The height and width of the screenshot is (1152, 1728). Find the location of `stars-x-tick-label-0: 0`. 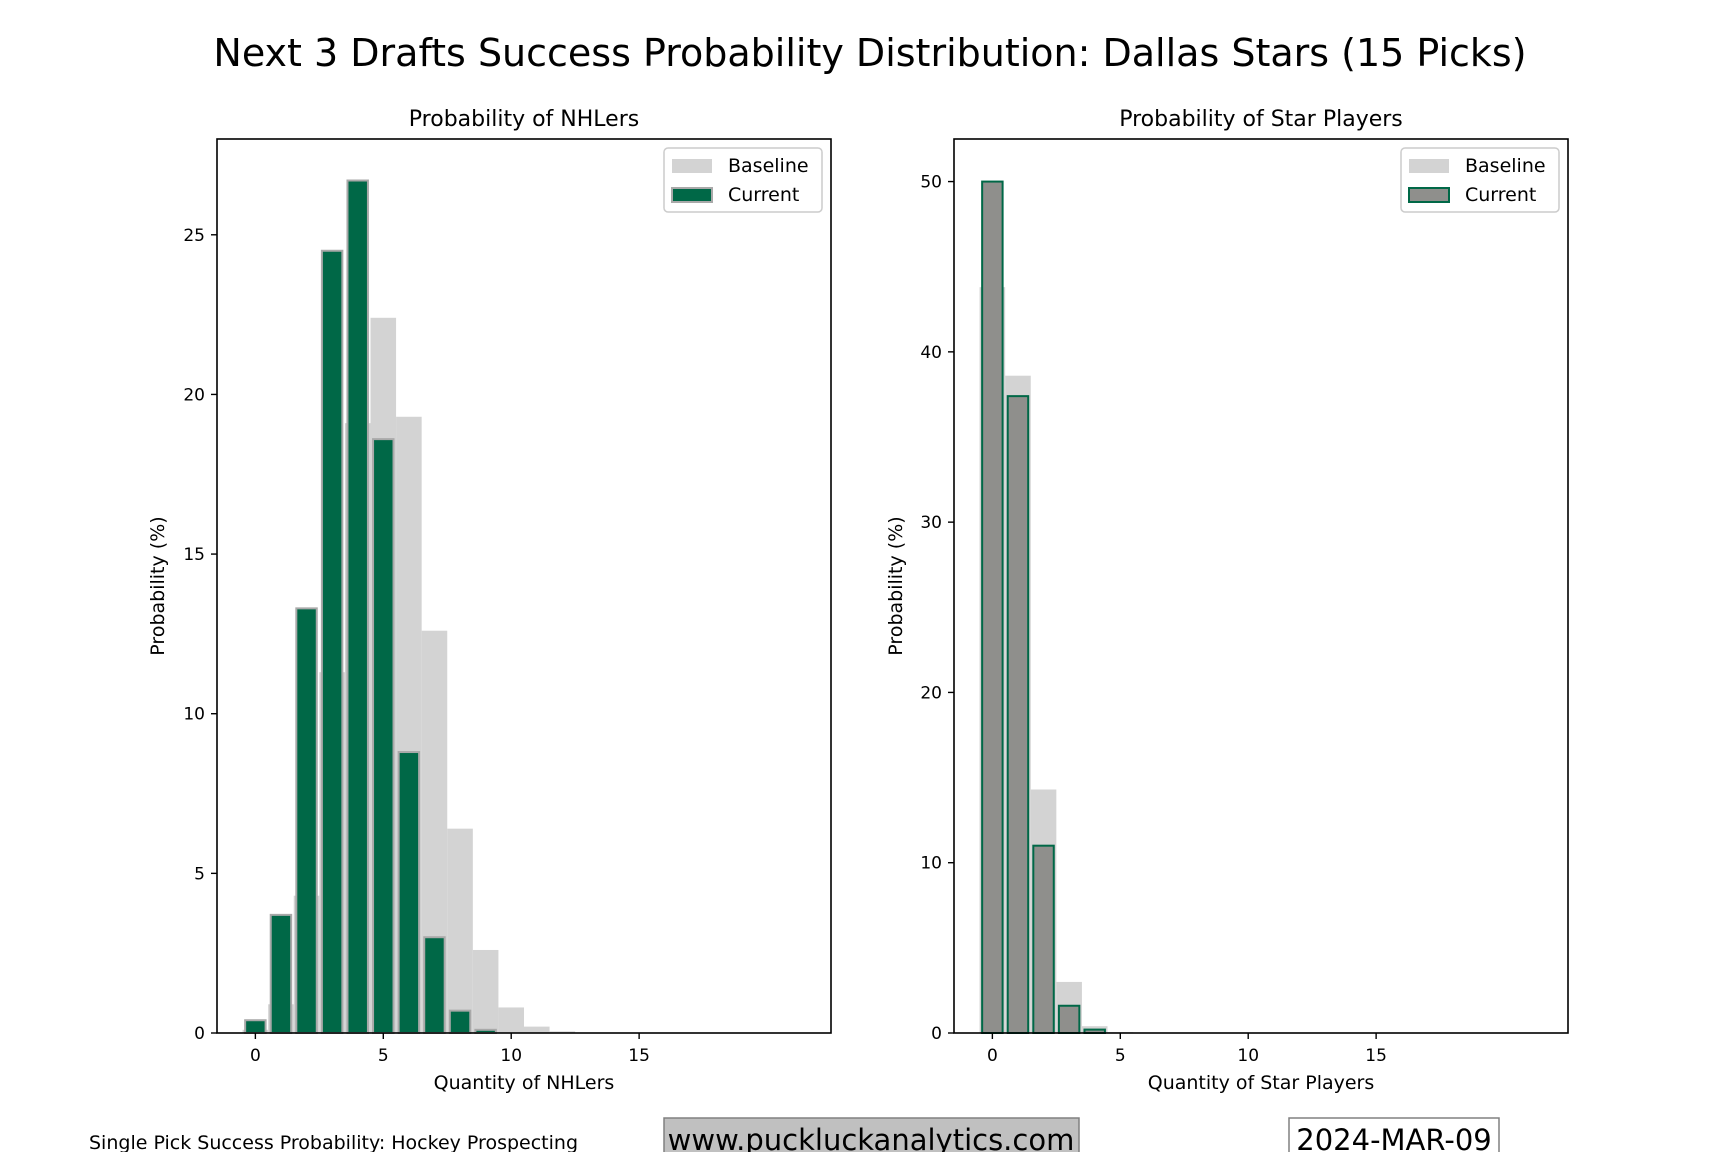

stars-x-tick-label-0: 0 is located at coordinates (992, 1056).